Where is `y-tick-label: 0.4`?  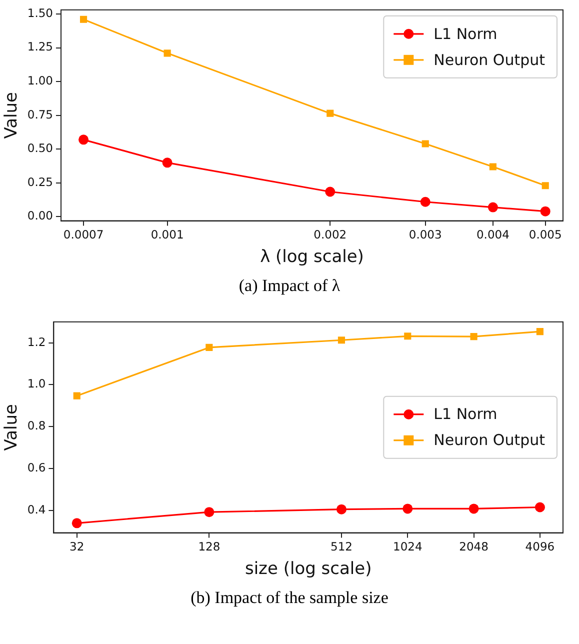
y-tick-label: 0.4 is located at coordinates (36, 509).